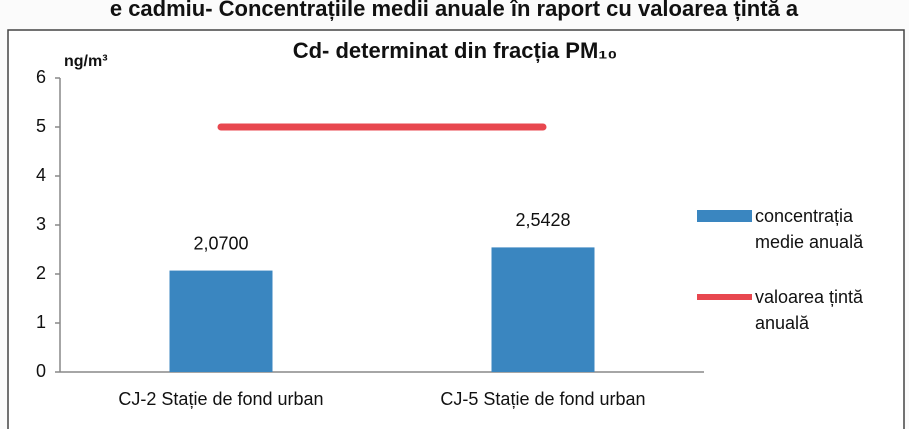  I want to click on y-tick-label: 6, so click(41, 77).